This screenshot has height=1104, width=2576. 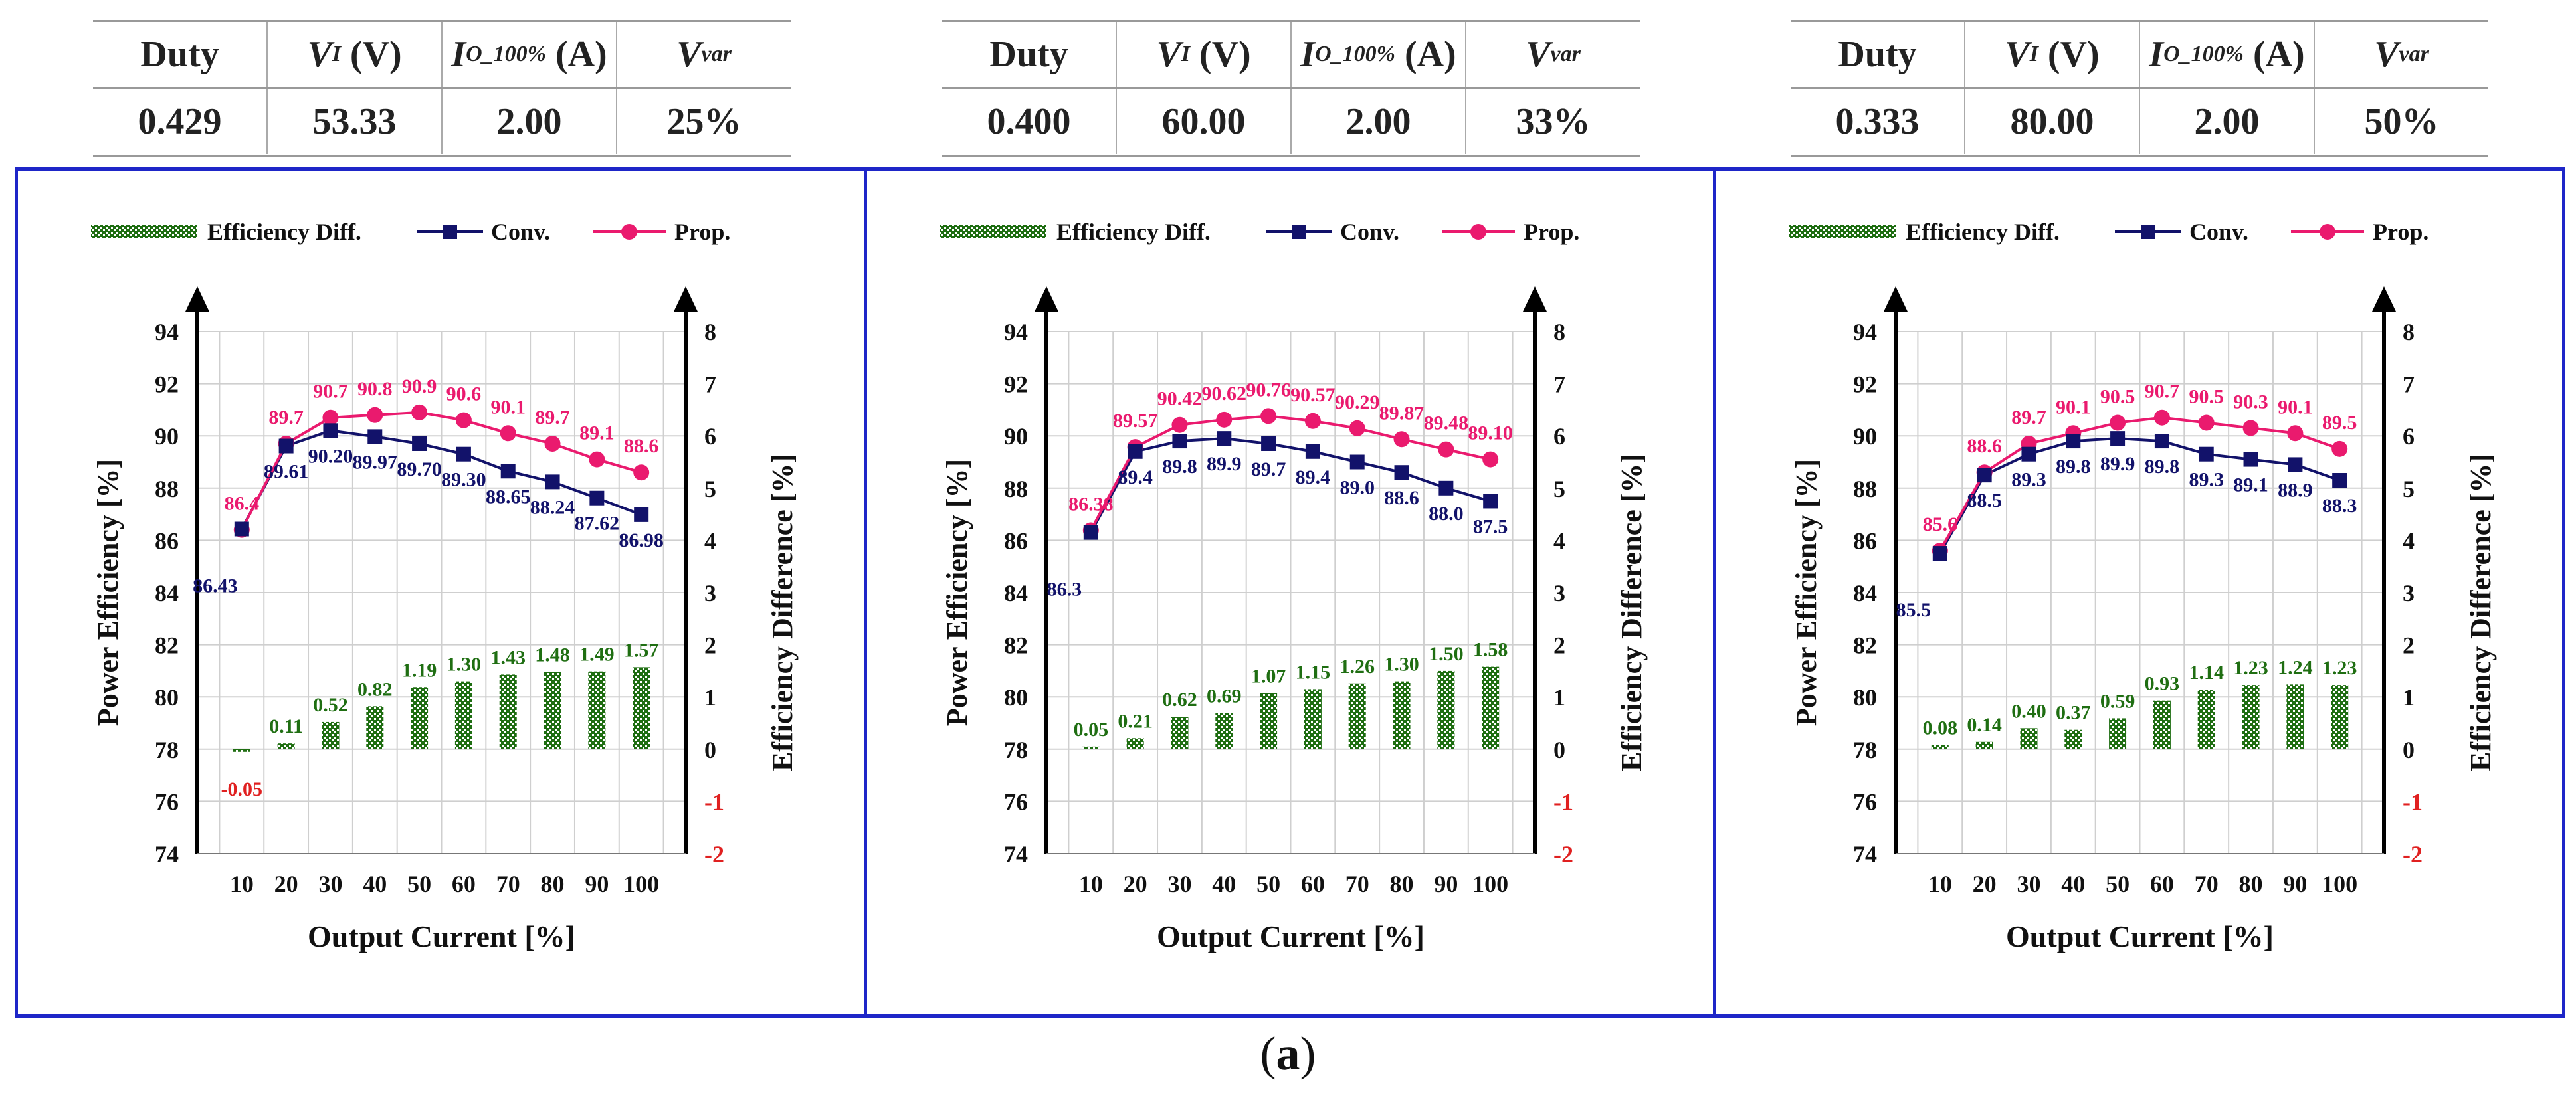 What do you see at coordinates (2296, 407) in the screenshot?
I see `prop-point-label: 90.1` at bounding box center [2296, 407].